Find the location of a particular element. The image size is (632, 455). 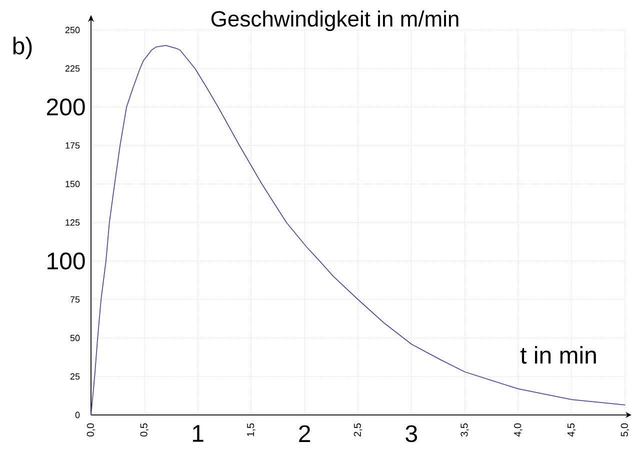

text: b) is located at coordinates (22, 48).